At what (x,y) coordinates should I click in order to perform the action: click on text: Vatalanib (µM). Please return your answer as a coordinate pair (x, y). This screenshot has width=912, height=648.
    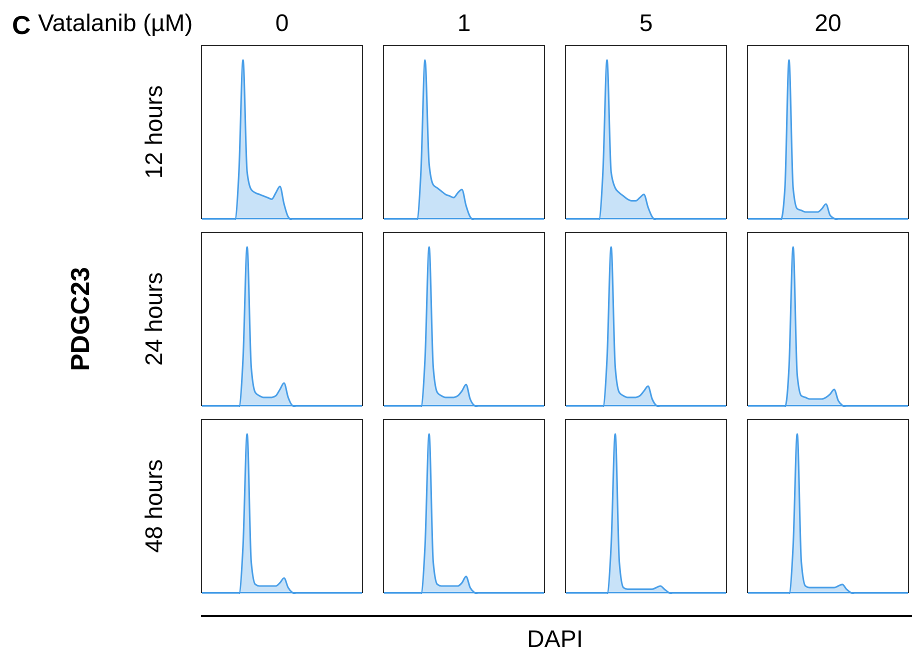
    Looking at the image, I should click on (115, 23).